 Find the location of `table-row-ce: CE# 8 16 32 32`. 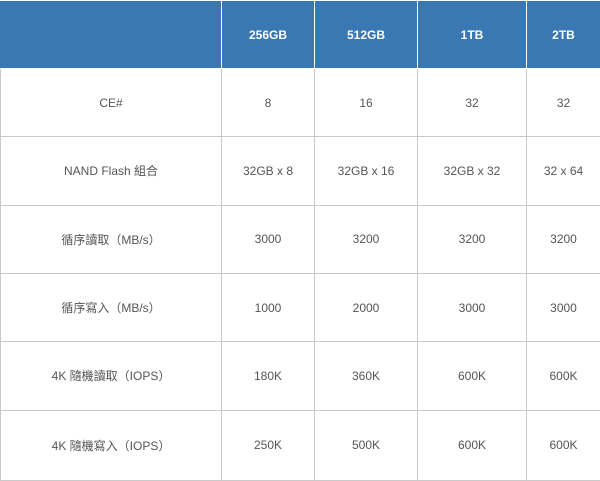

table-row-ce: CE# 8 16 32 32 is located at coordinates (300, 102).